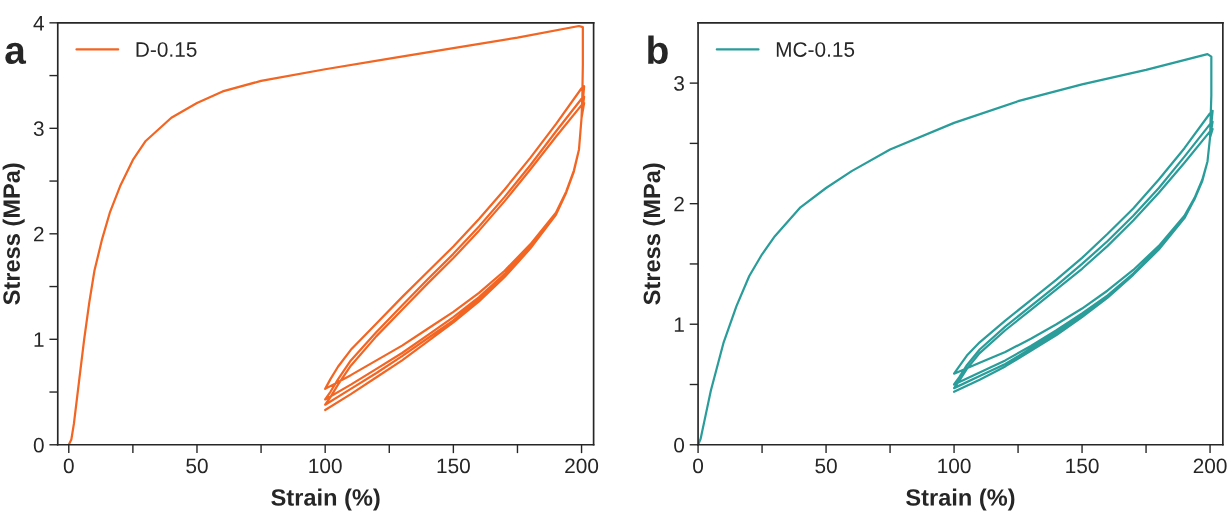 This screenshot has width=1229, height=519. Describe the element at coordinates (815, 49) in the screenshot. I see `legend-label: MC-0.15` at that location.